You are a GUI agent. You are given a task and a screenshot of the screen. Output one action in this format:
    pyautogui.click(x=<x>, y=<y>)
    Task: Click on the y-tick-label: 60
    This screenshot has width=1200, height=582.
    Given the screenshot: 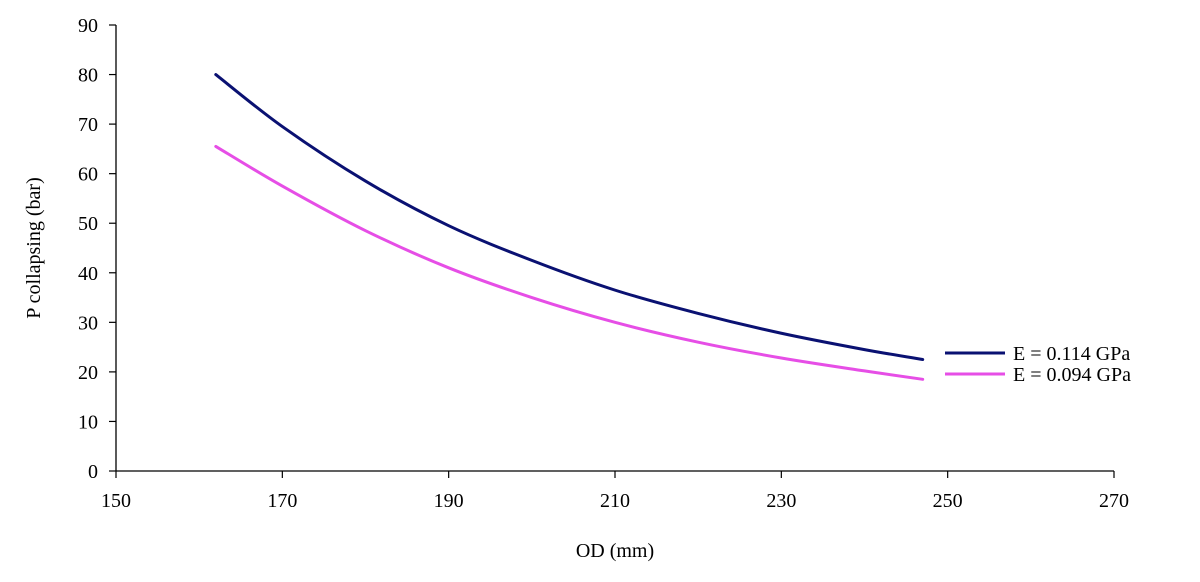 What is the action you would take?
    pyautogui.click(x=88, y=175)
    